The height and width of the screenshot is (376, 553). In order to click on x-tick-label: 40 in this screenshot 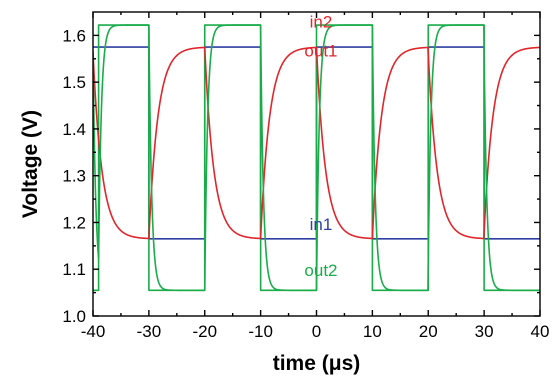, I will do `click(540, 331)`.